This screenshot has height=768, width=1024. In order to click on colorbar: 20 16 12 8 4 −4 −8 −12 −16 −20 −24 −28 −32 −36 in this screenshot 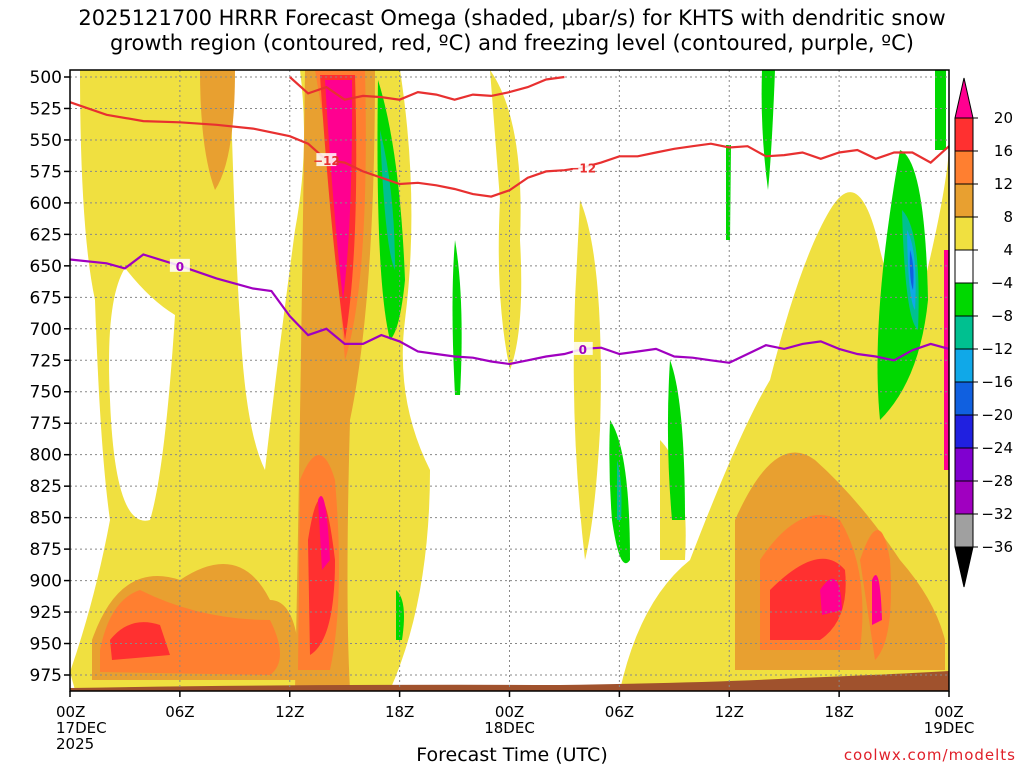, I will do `click(983, 332)`.